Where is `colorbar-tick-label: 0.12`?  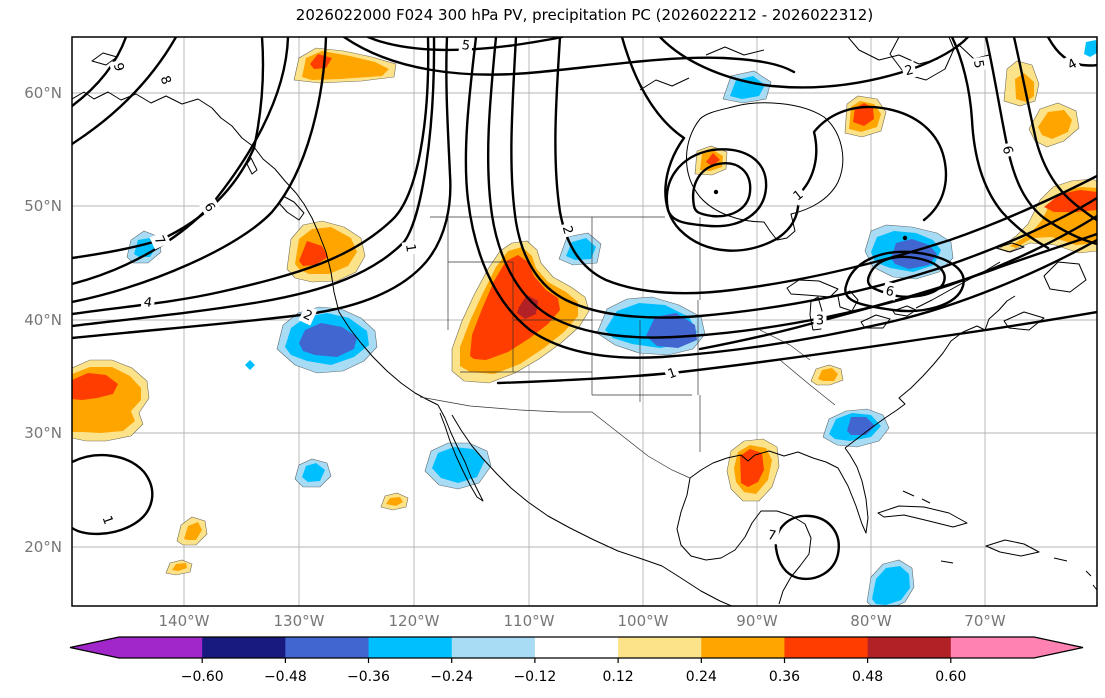 colorbar-tick-label: 0.12 is located at coordinates (618, 677).